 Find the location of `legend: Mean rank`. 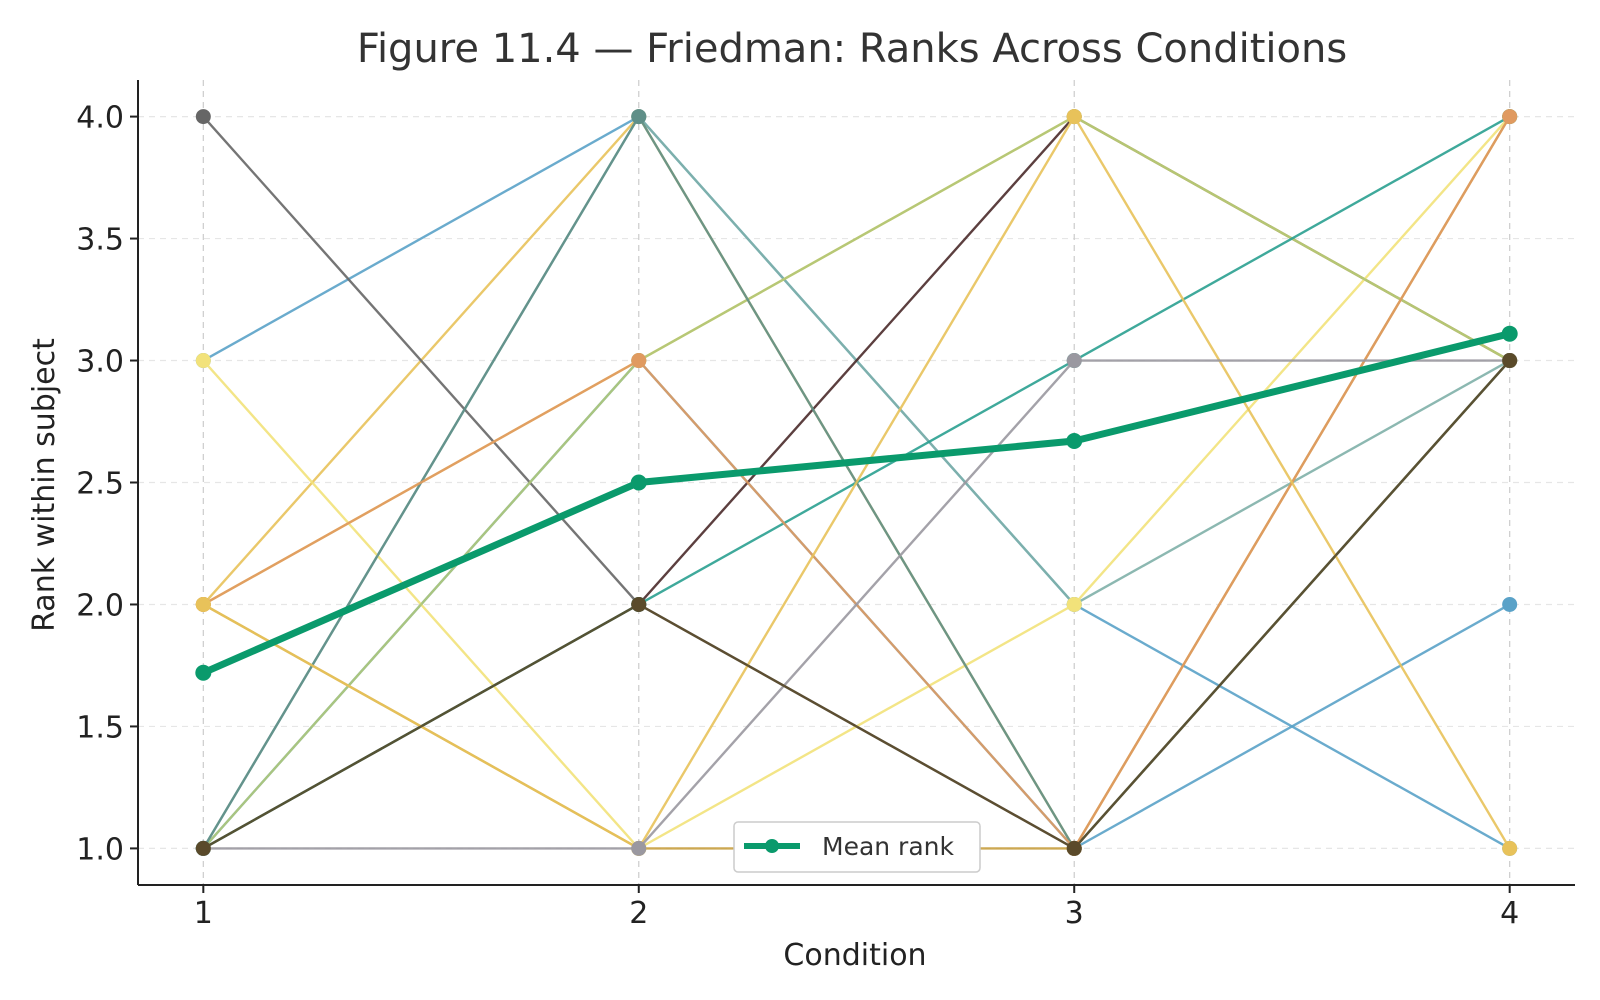

legend: Mean rank is located at coordinates (857, 847).